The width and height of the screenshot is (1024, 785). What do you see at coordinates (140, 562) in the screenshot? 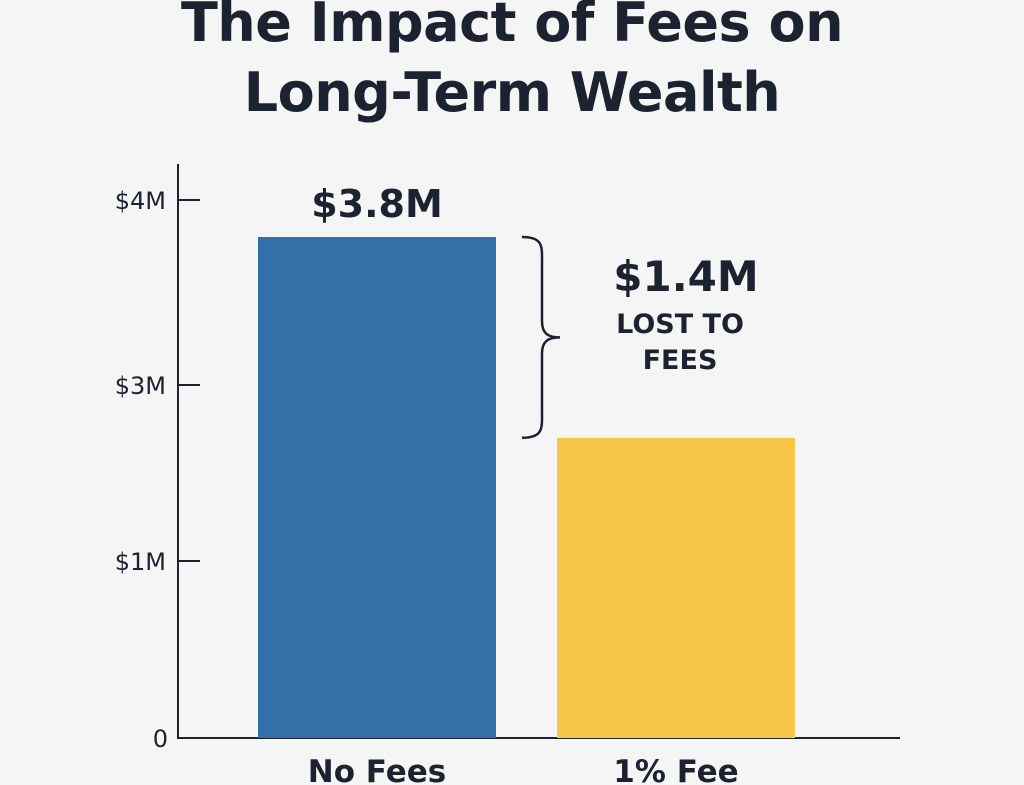
I see `y-tick-label: $1M` at bounding box center [140, 562].